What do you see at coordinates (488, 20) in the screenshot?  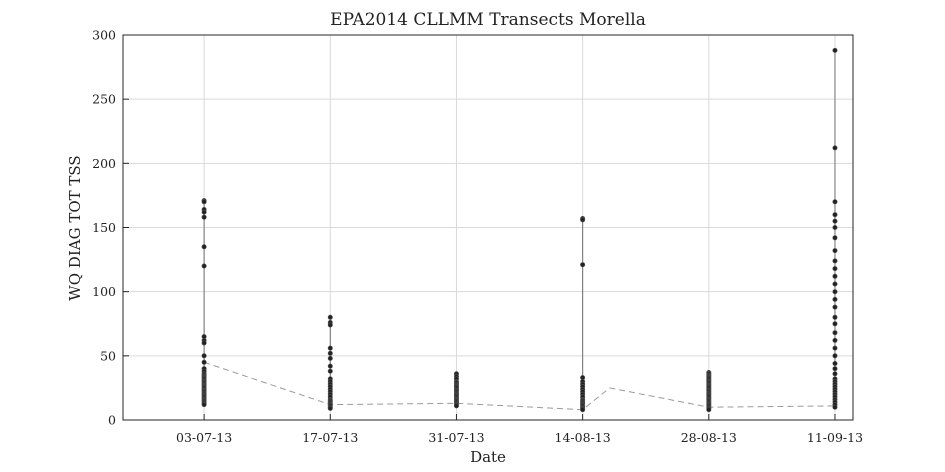 I see `chart-title: EPA2014 CLLMM Transects Morella` at bounding box center [488, 20].